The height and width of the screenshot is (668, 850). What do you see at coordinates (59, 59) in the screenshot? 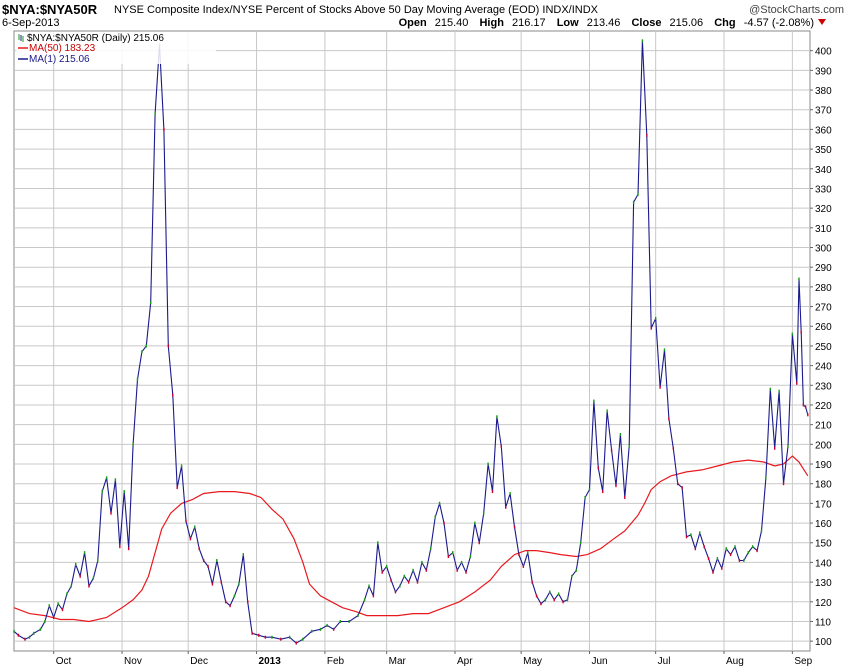
I see `legend-ma1: MA(1) 215.06` at bounding box center [59, 59].